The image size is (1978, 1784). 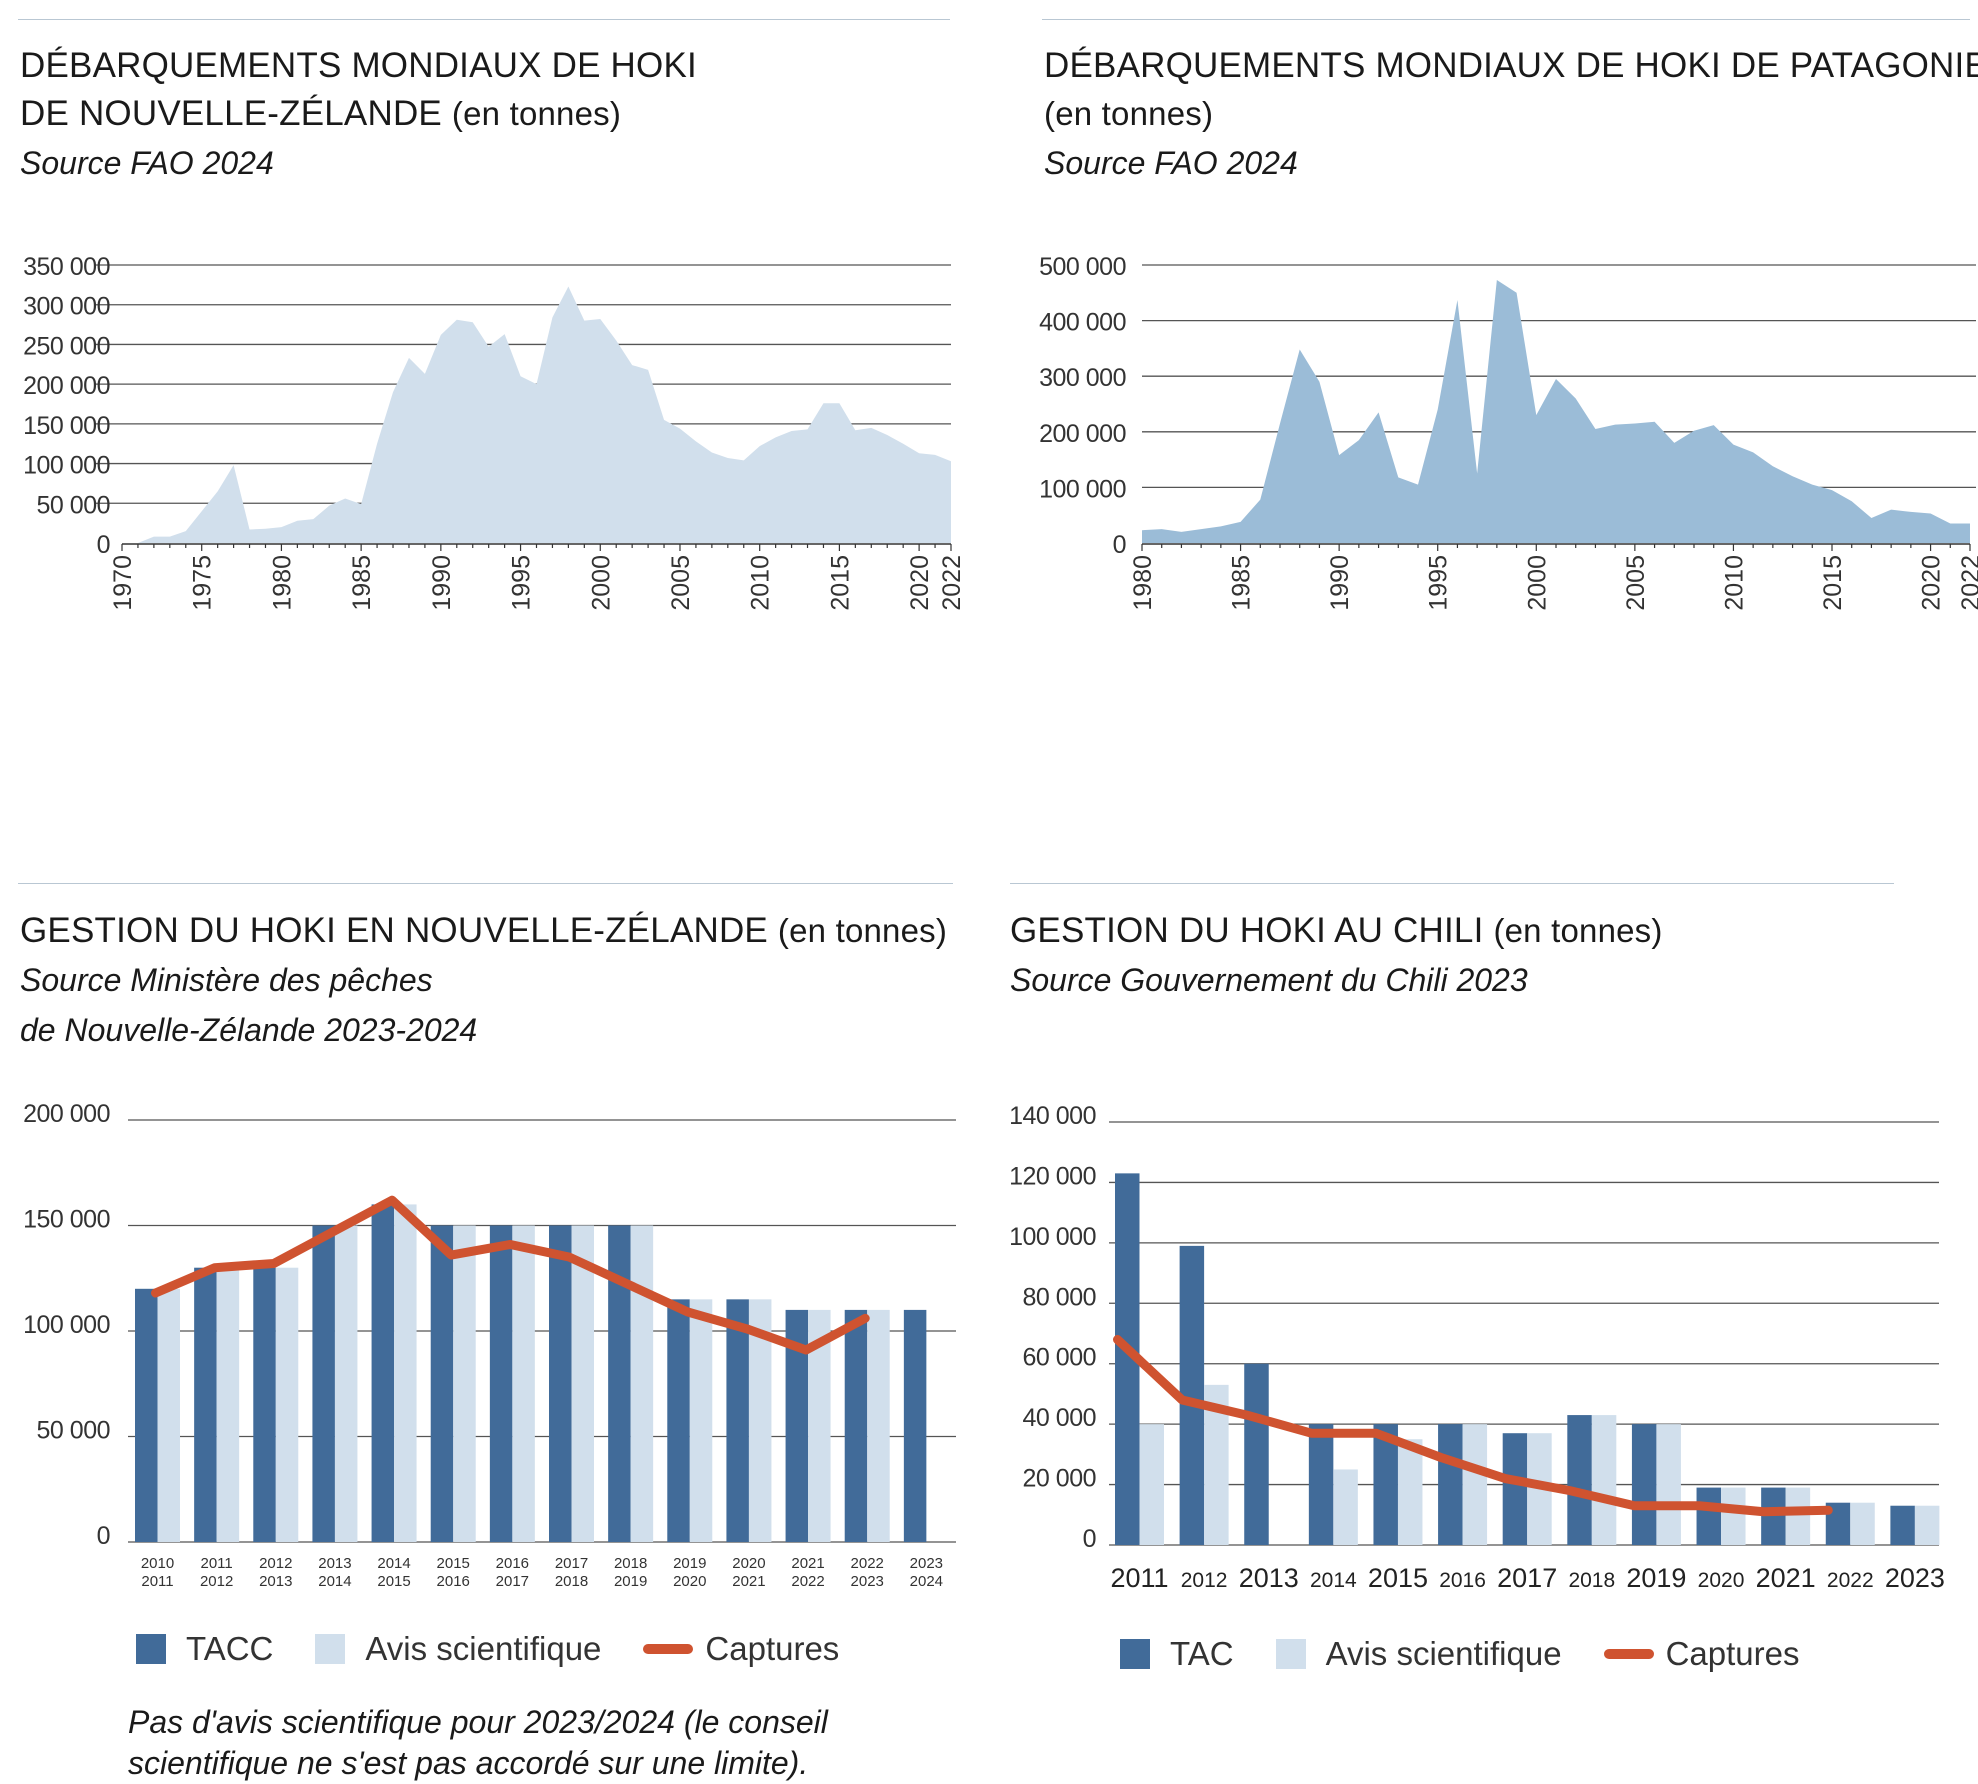 I want to click on legend-label-captures-chile: Captures, so click(x=1732, y=1653).